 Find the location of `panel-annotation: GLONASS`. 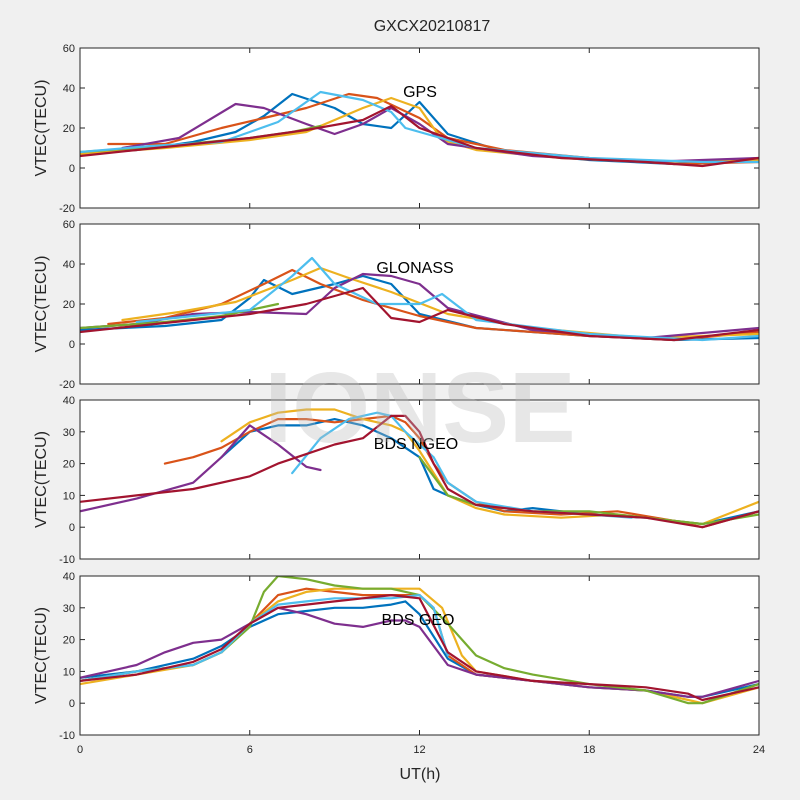

panel-annotation: GLONASS is located at coordinates (414, 268).